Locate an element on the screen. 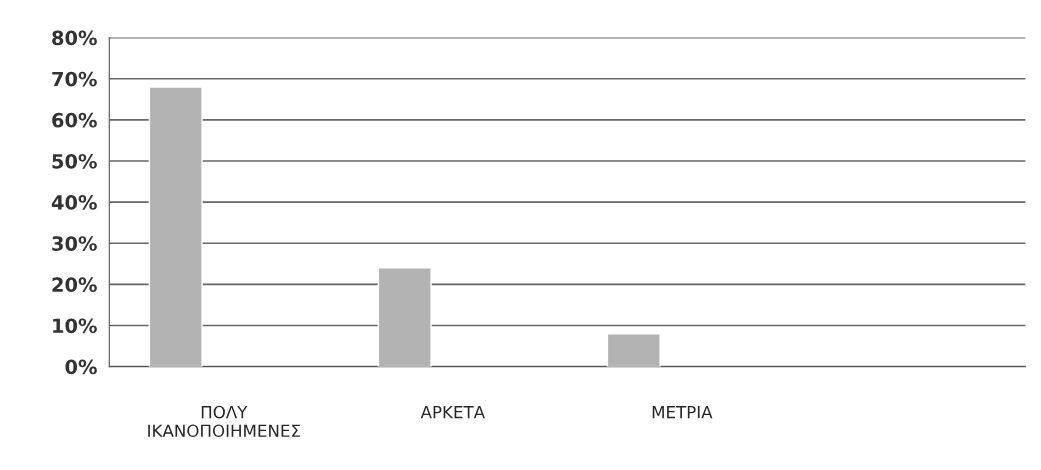 This screenshot has width=1041, height=470. x-tick-label: ΜΕΤΡΙΑ is located at coordinates (682, 412).